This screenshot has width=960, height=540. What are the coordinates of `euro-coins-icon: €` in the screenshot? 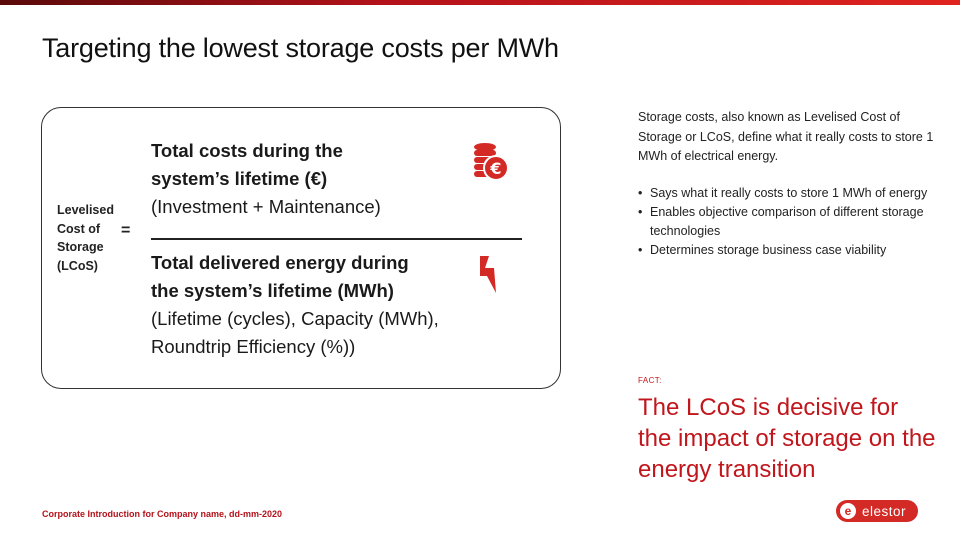 It's located at (491, 162).